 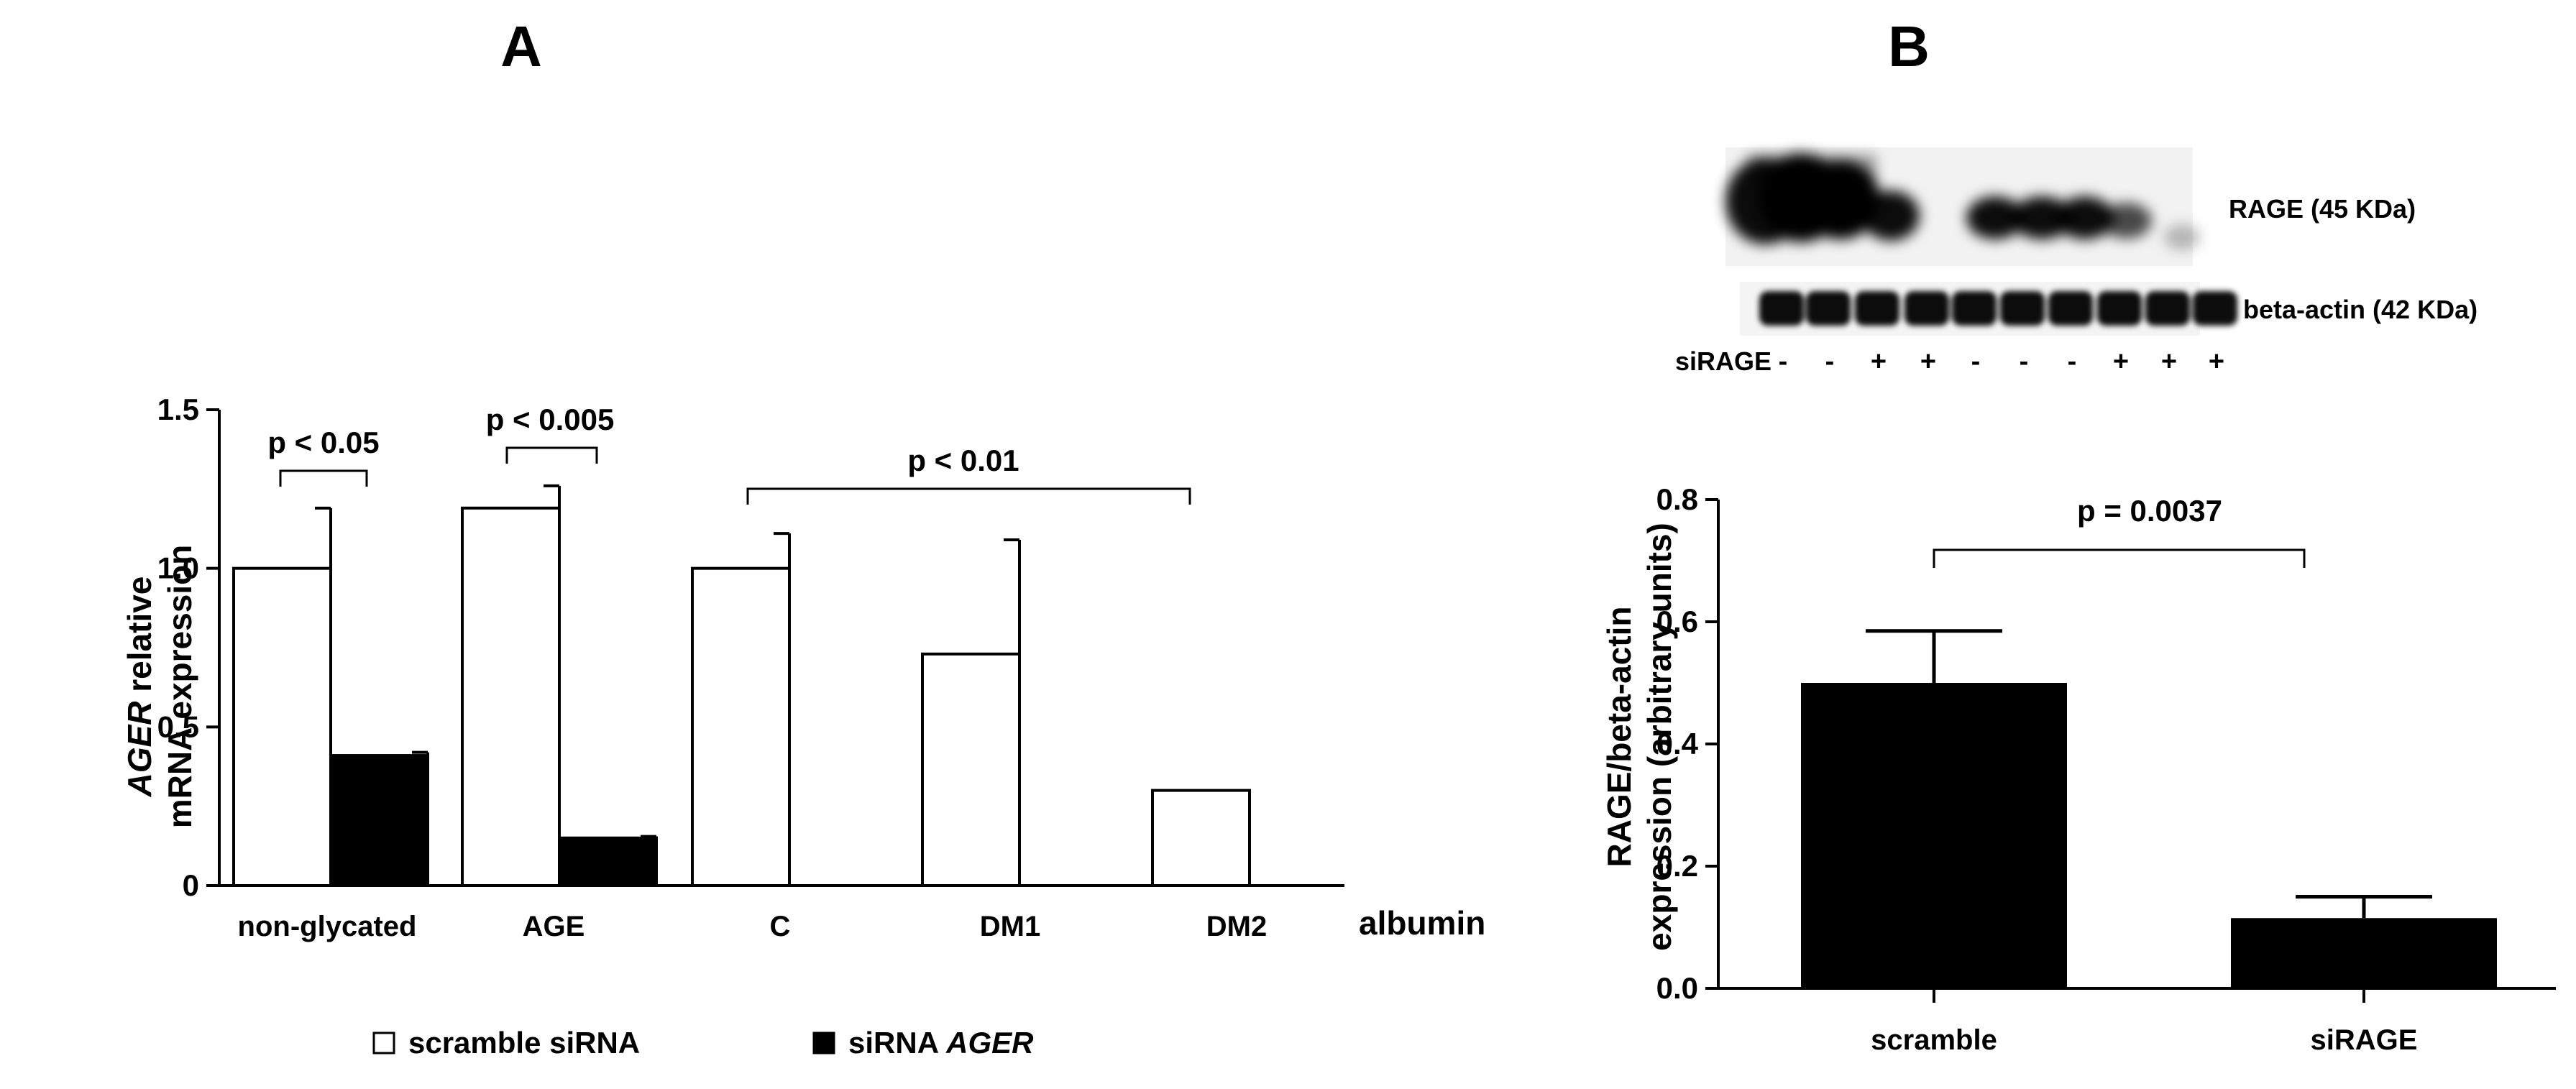 I want to click on legend-swatch-scramble, so click(x=384, y=1042).